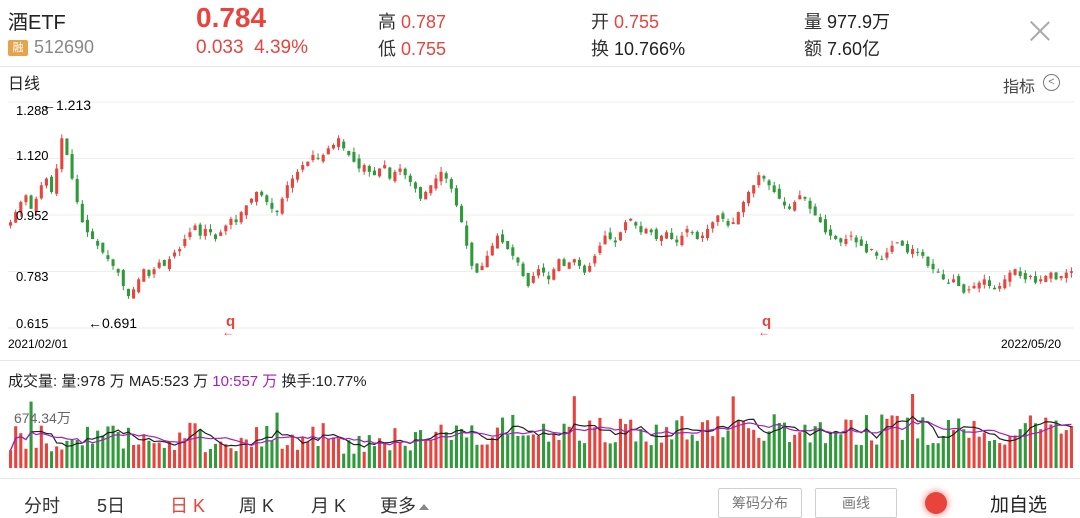 The width and height of the screenshot is (1080, 518). Describe the element at coordinates (329, 506) in the screenshot. I see `tab-monthly-k: 月 K` at that location.